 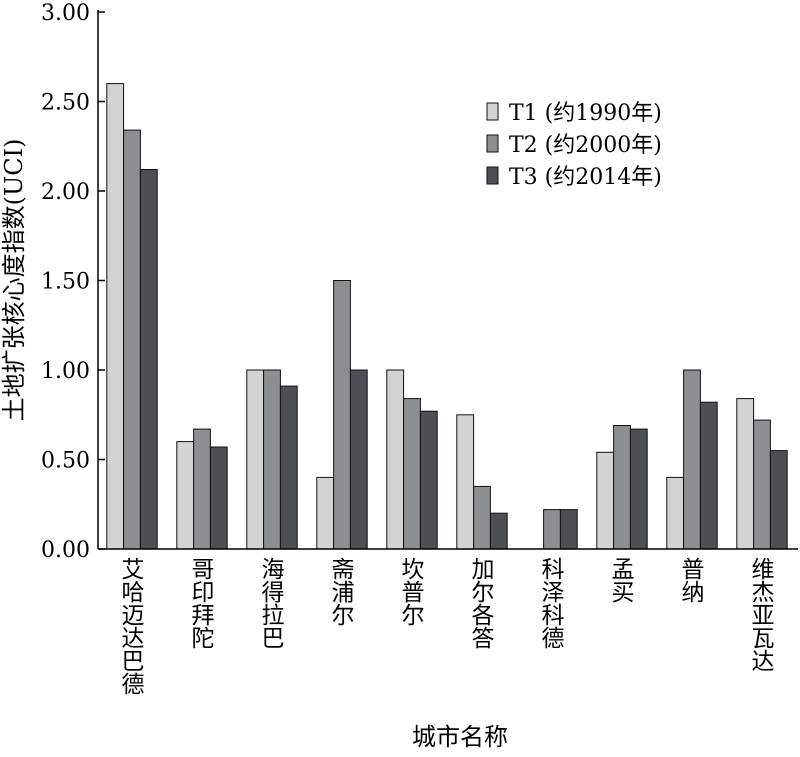 I want to click on x-tick-label-7: 科泽科德, so click(x=553, y=604).